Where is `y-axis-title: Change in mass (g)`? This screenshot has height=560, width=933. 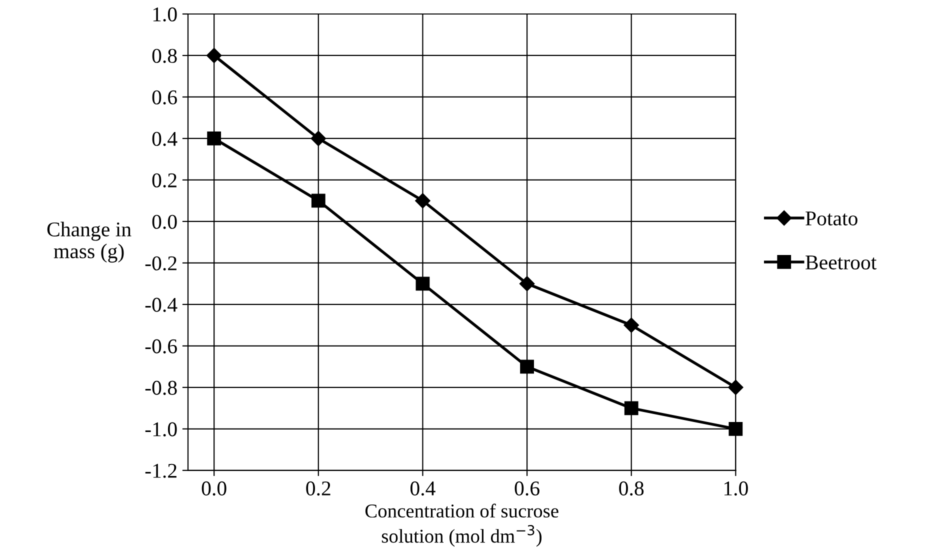
y-axis-title: Change in mass (g) is located at coordinates (89, 242).